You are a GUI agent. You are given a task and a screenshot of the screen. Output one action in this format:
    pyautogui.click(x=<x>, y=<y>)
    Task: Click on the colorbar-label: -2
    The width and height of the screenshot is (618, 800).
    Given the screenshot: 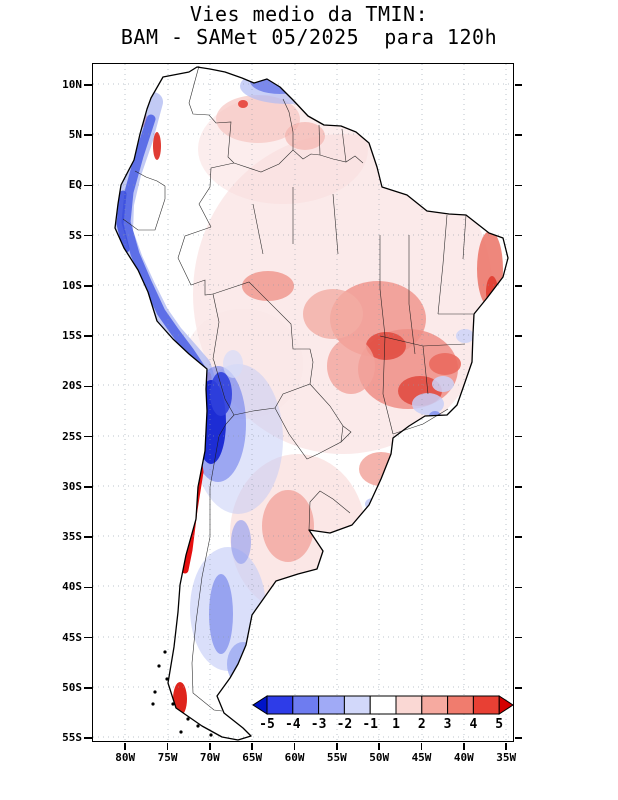 What is the action you would take?
    pyautogui.click(x=344, y=724)
    